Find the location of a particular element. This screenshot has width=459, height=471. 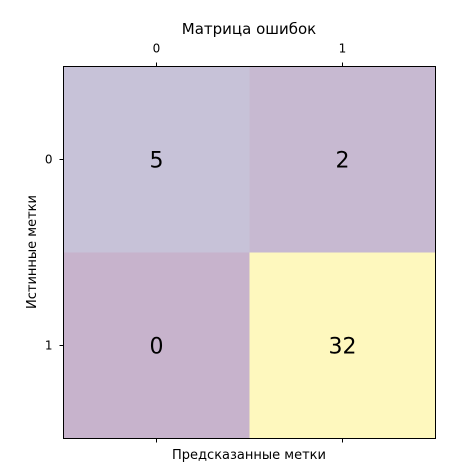

cell-value-label: 32 is located at coordinates (343, 347).